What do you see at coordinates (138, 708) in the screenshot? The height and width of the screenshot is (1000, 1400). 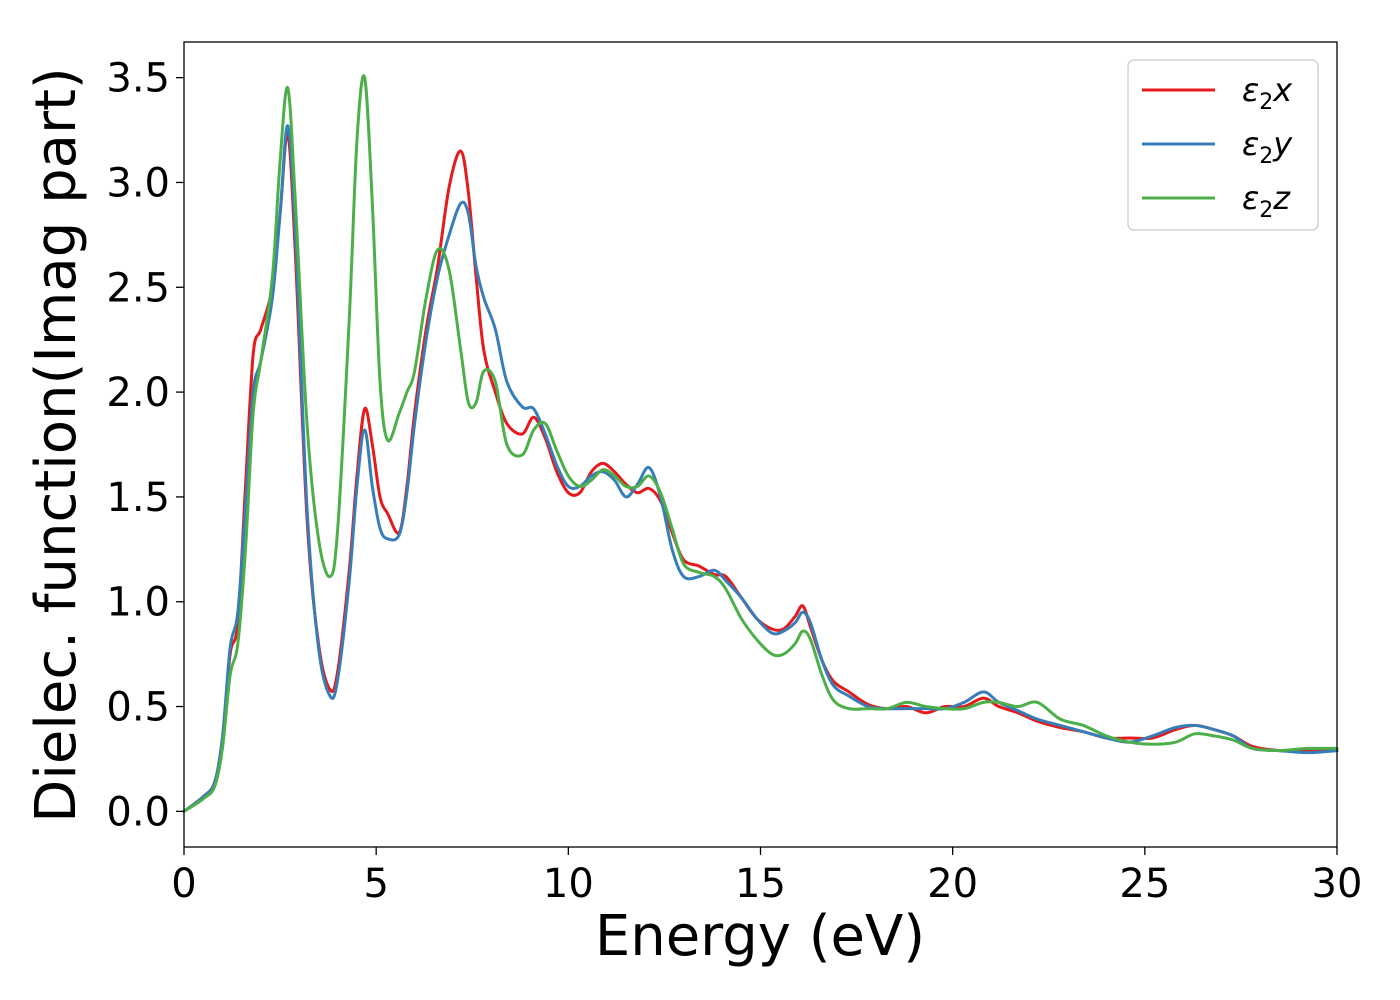 I see `y-tick-label: 0.5` at bounding box center [138, 708].